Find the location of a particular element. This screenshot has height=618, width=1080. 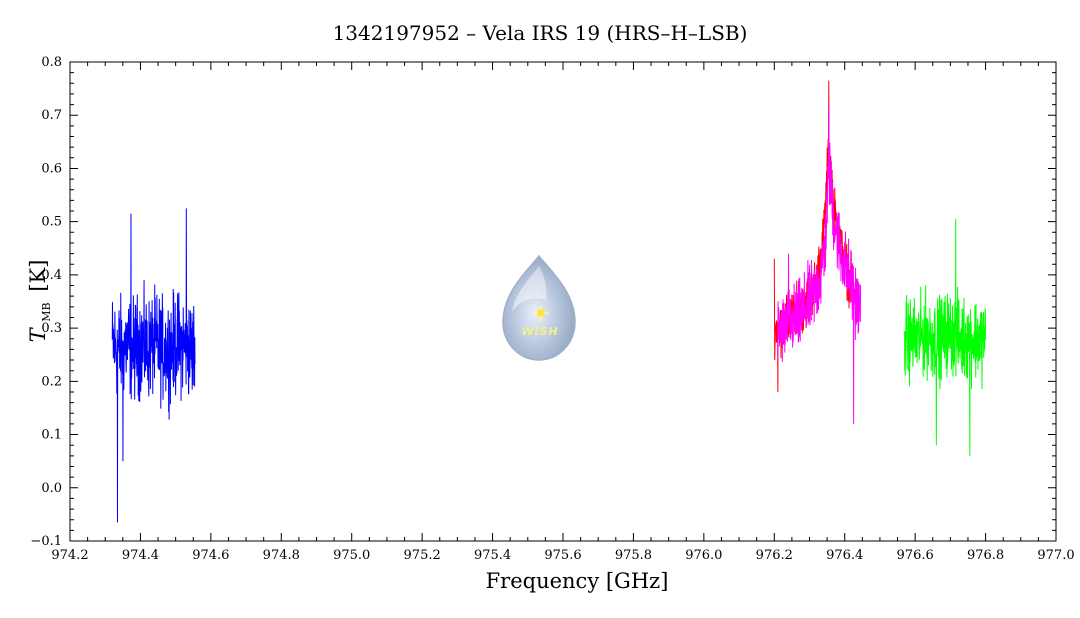

x-tick-label: 975.4 is located at coordinates (492, 555).